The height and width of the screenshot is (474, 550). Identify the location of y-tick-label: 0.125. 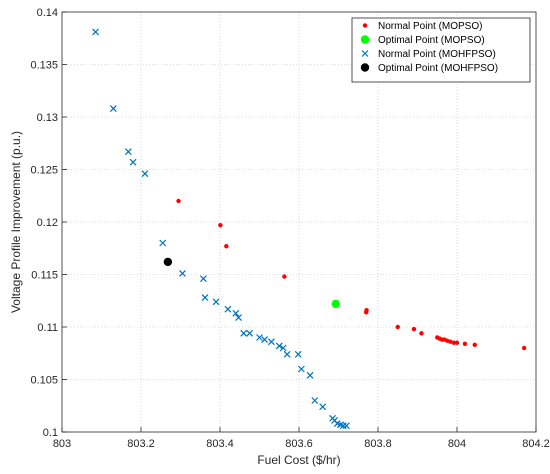
(44, 171).